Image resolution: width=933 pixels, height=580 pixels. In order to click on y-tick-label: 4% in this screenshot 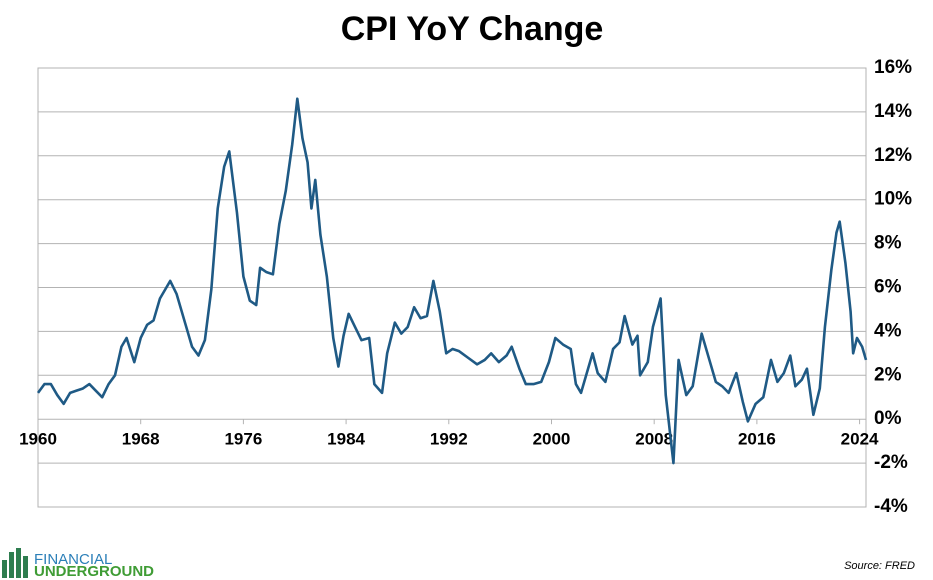, I will do `click(888, 330)`.